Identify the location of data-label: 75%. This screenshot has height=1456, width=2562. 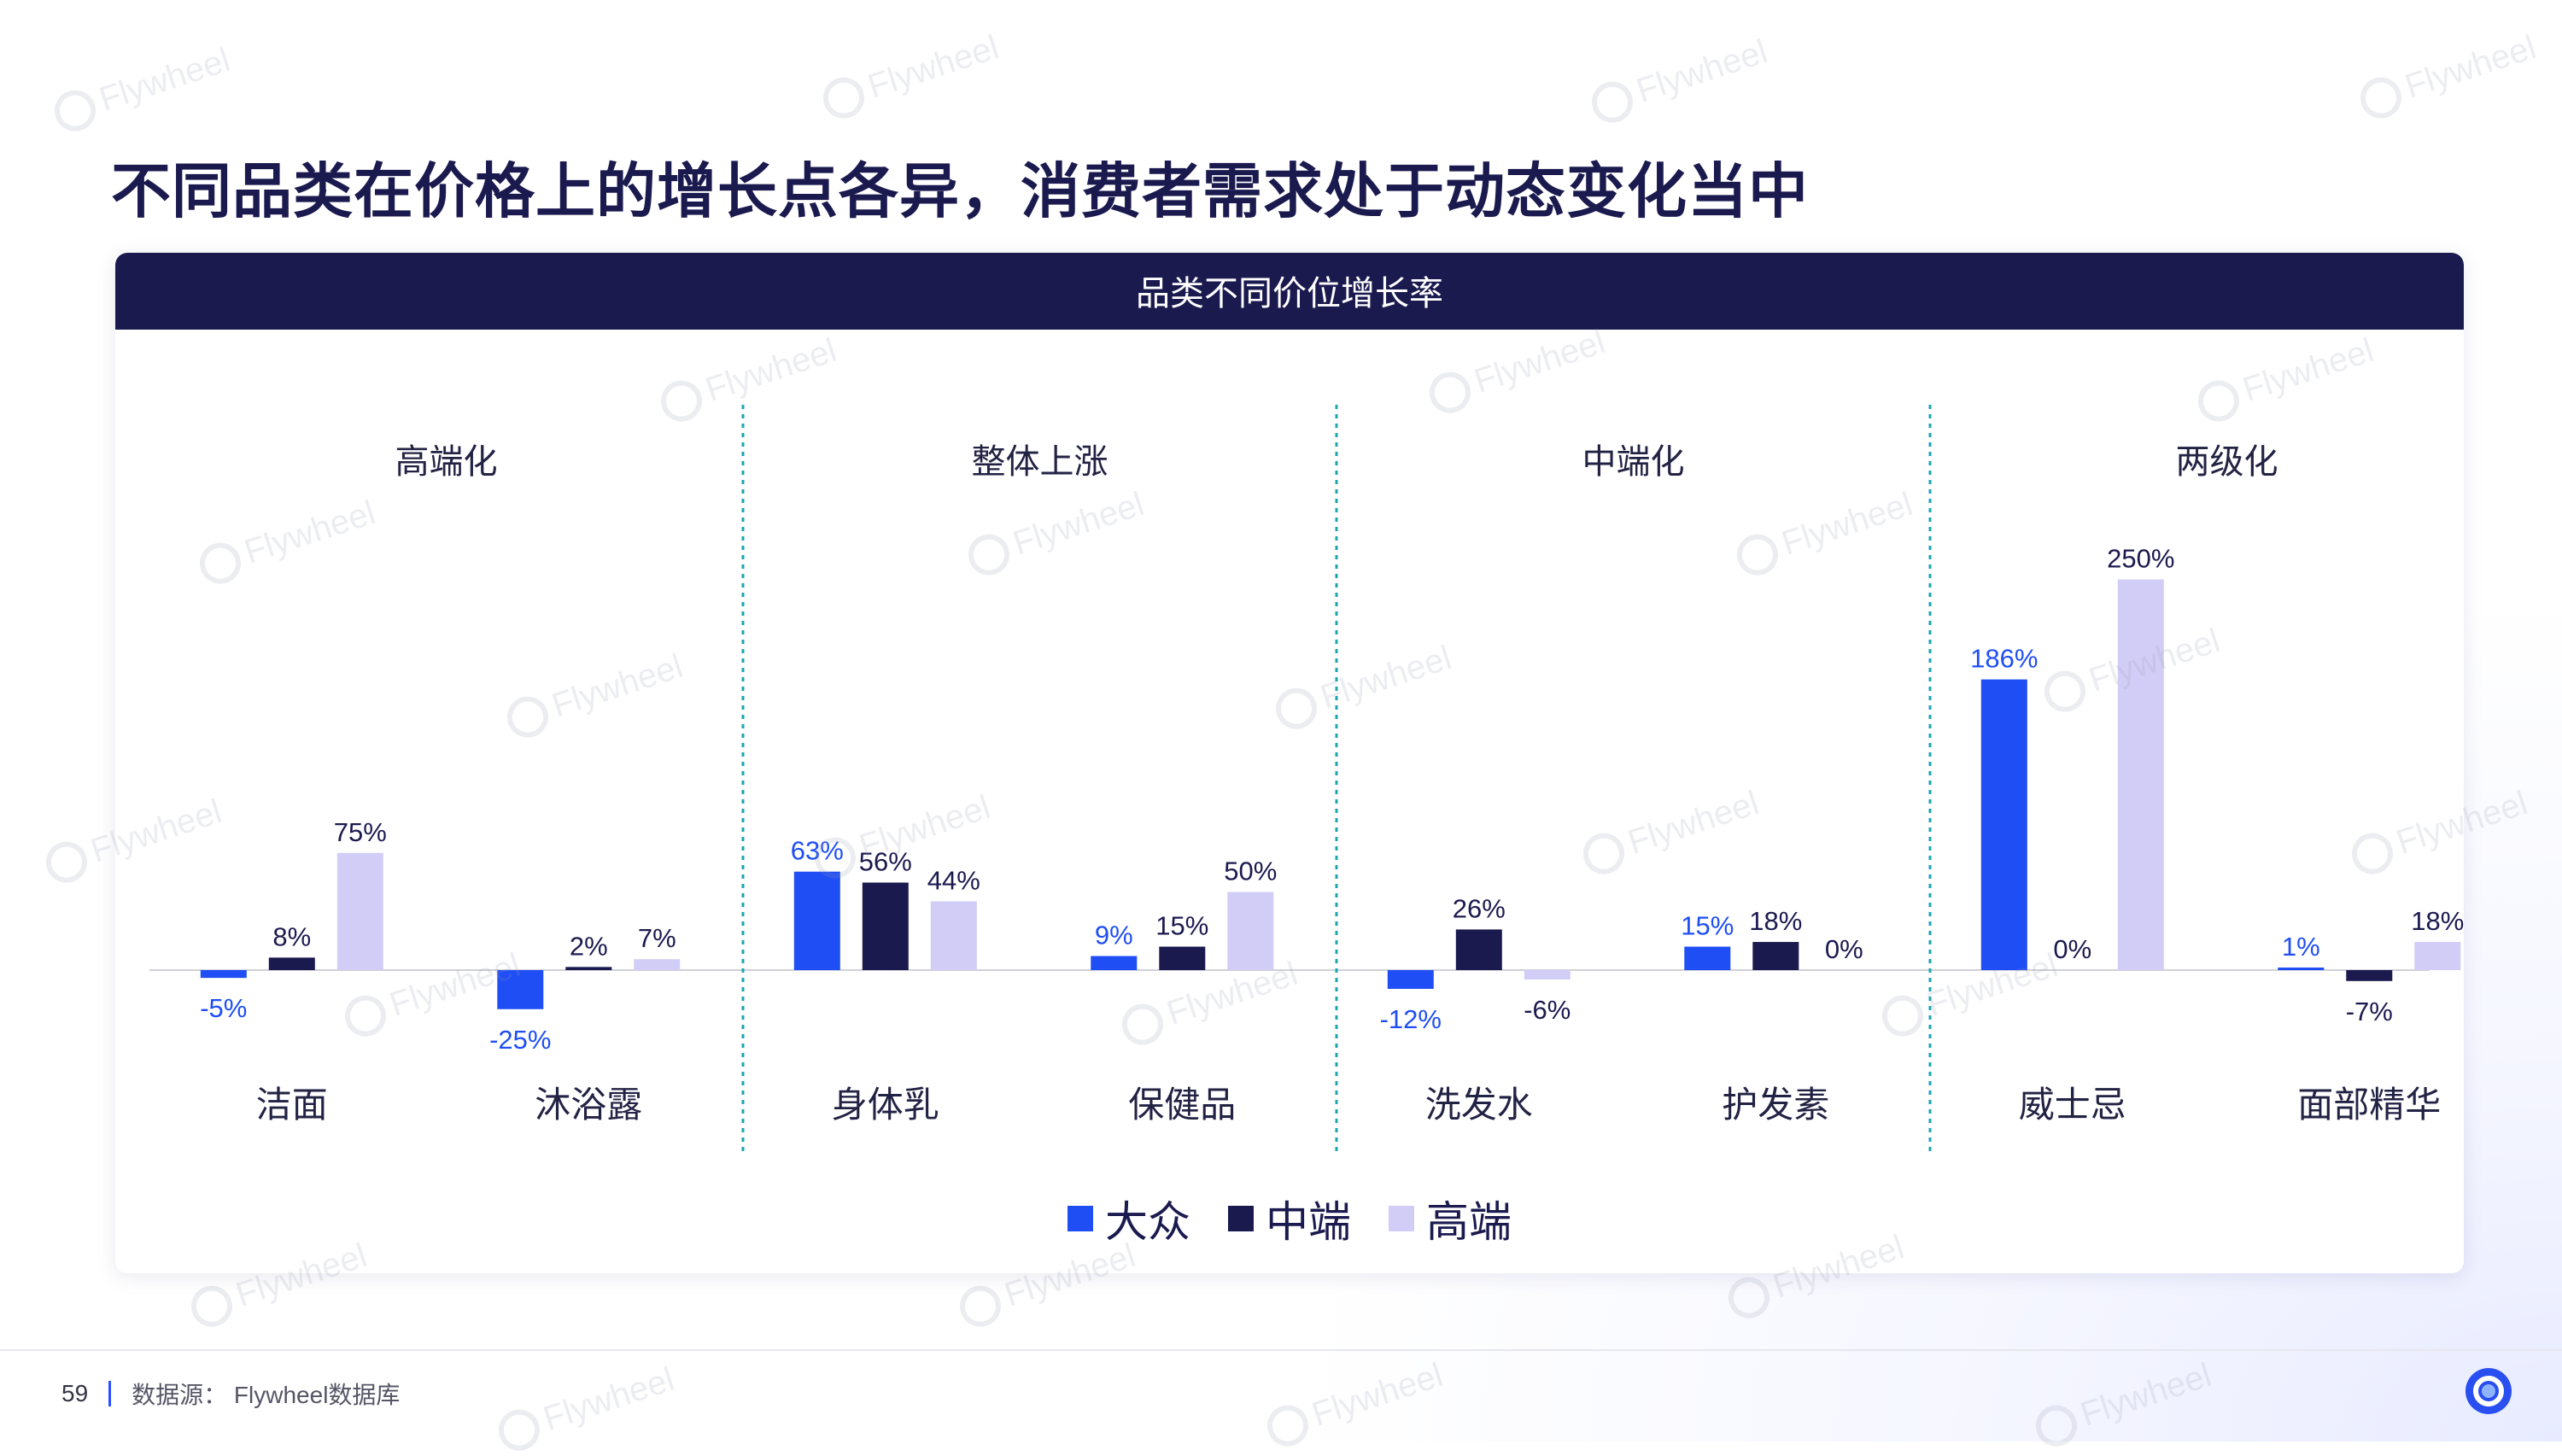
(360, 832).